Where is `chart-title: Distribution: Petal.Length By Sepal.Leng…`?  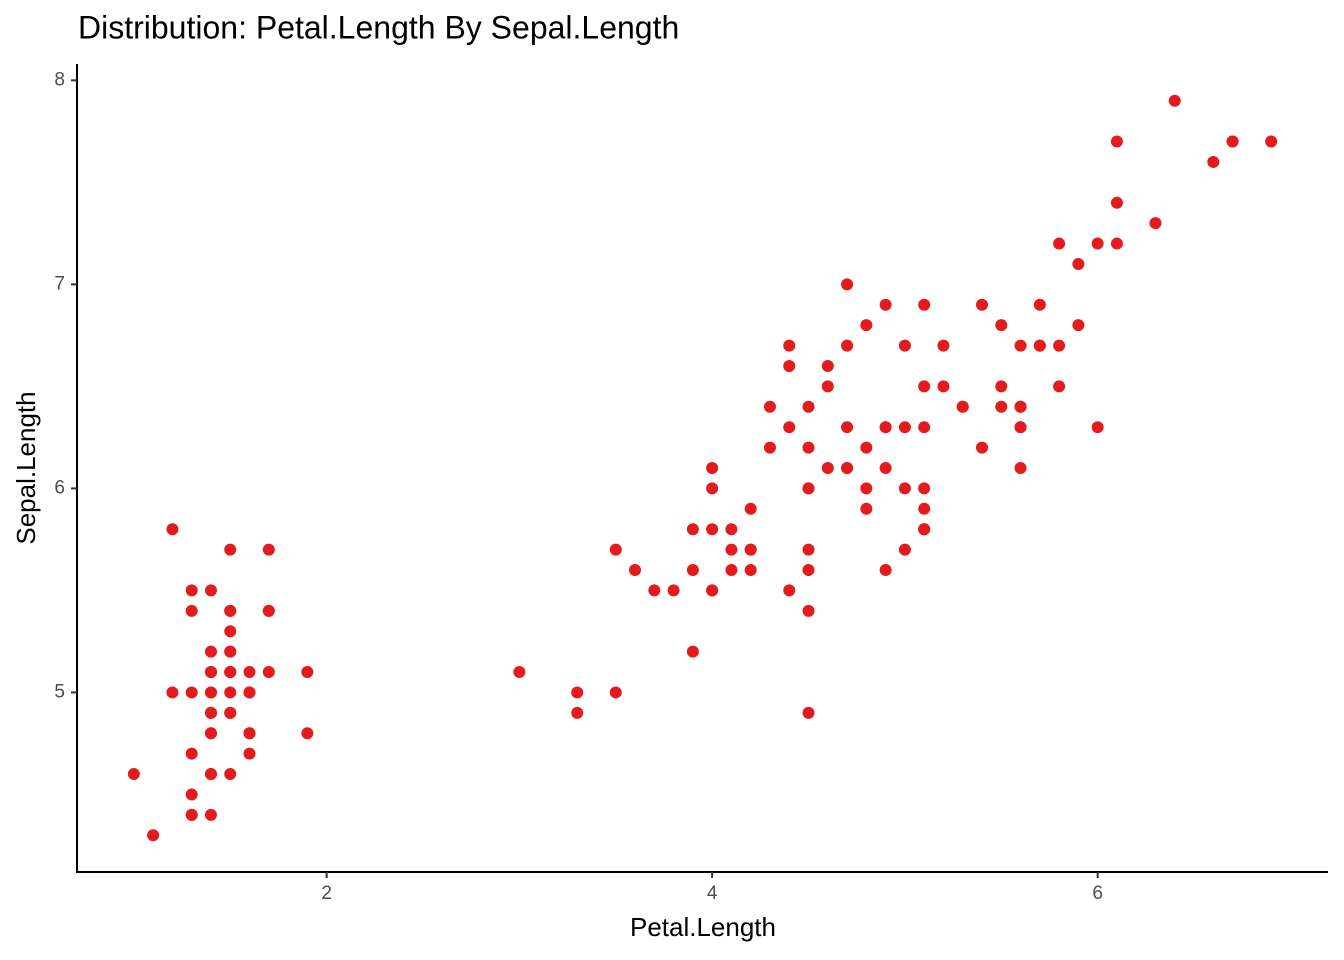 chart-title: Distribution: Petal.Length By Sepal.Leng… is located at coordinates (378, 27).